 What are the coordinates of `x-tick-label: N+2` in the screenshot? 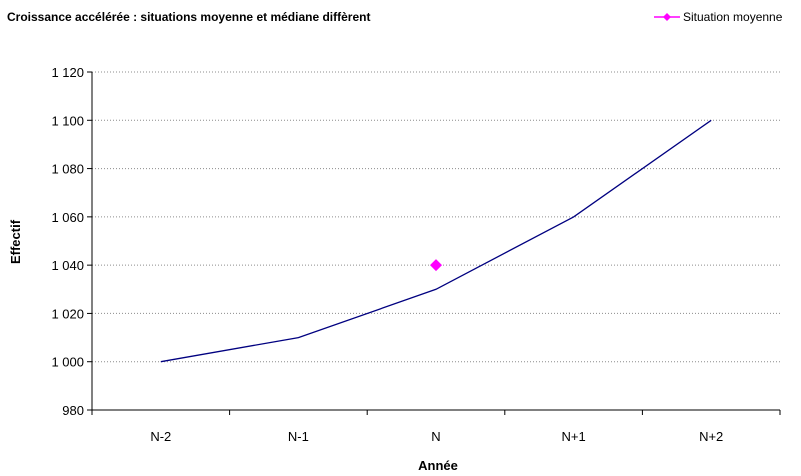 It's located at (711, 436).